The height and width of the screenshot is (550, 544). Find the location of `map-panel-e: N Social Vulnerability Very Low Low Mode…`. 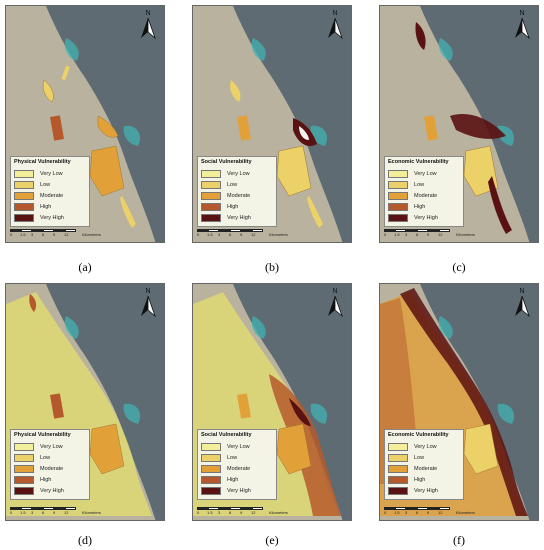

map-panel-e: N Social Vulnerability Very Low Low Mode… is located at coordinates (272, 402).